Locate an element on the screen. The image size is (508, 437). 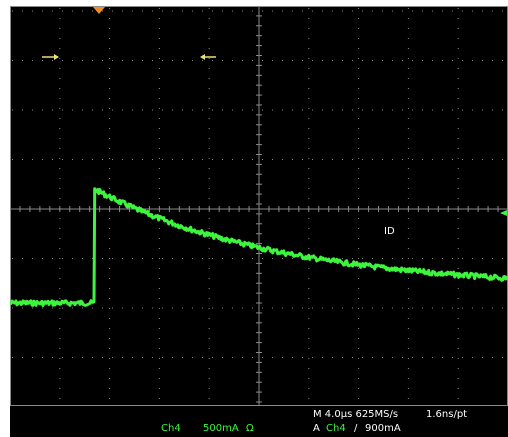
trigger-position-icon is located at coordinates (99, 10).